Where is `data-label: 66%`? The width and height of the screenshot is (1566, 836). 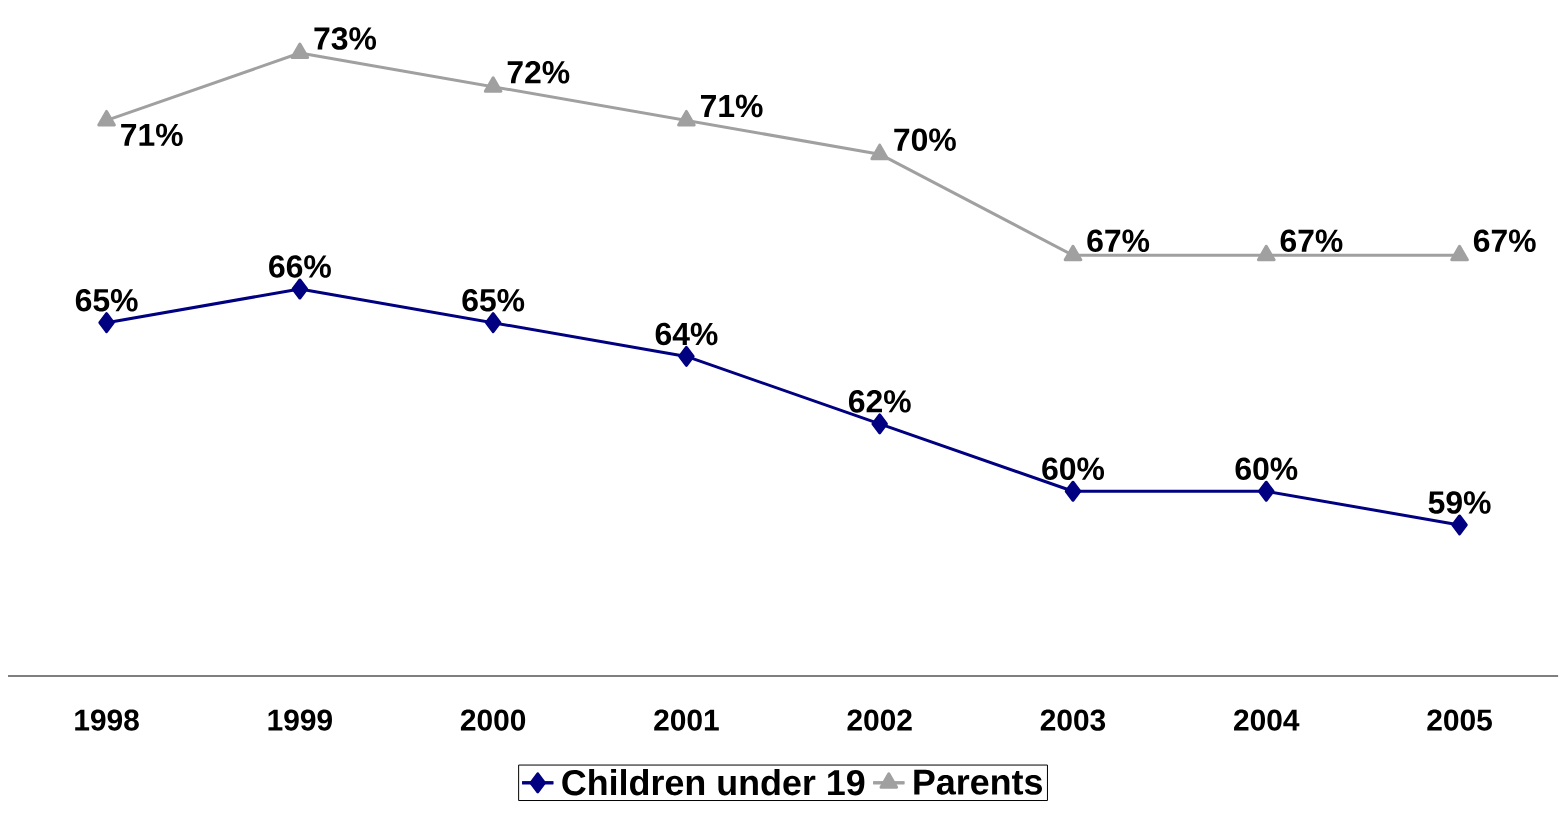
data-label: 66% is located at coordinates (300, 266).